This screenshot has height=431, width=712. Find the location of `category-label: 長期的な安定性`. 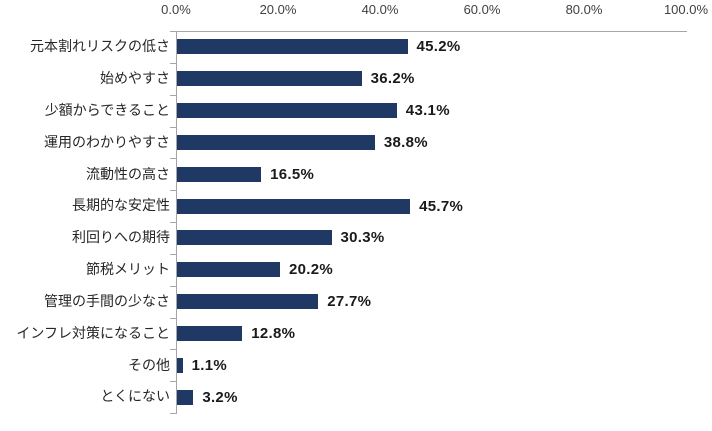

category-label: 長期的な安定性 is located at coordinates (121, 205).